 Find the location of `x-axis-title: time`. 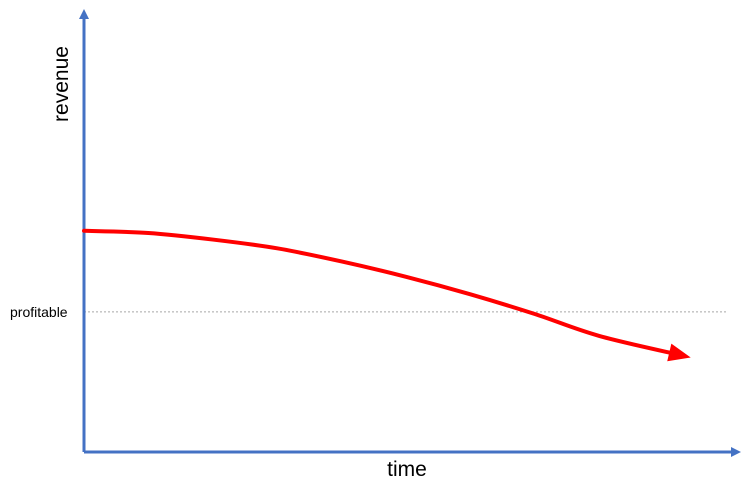

x-axis-title: time is located at coordinates (407, 469).